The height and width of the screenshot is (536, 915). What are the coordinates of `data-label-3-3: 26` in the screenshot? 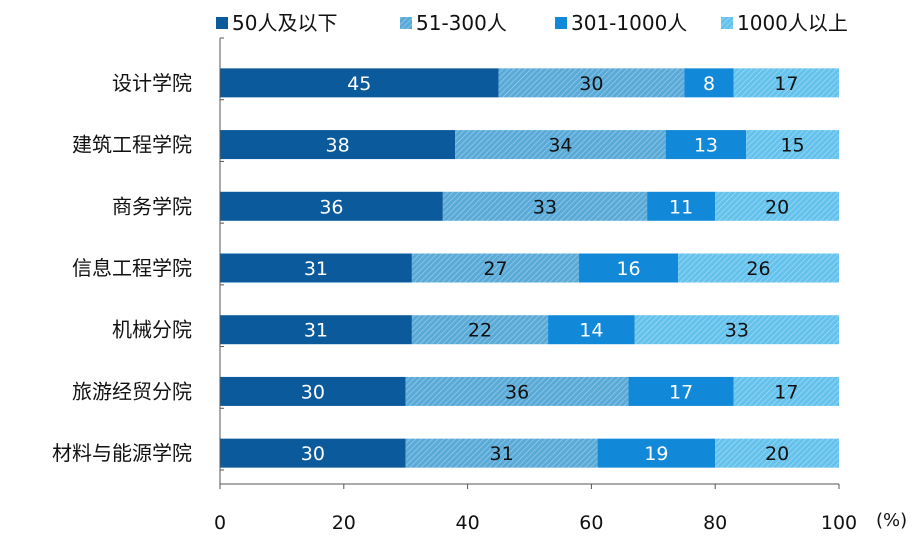 It's located at (758, 269).